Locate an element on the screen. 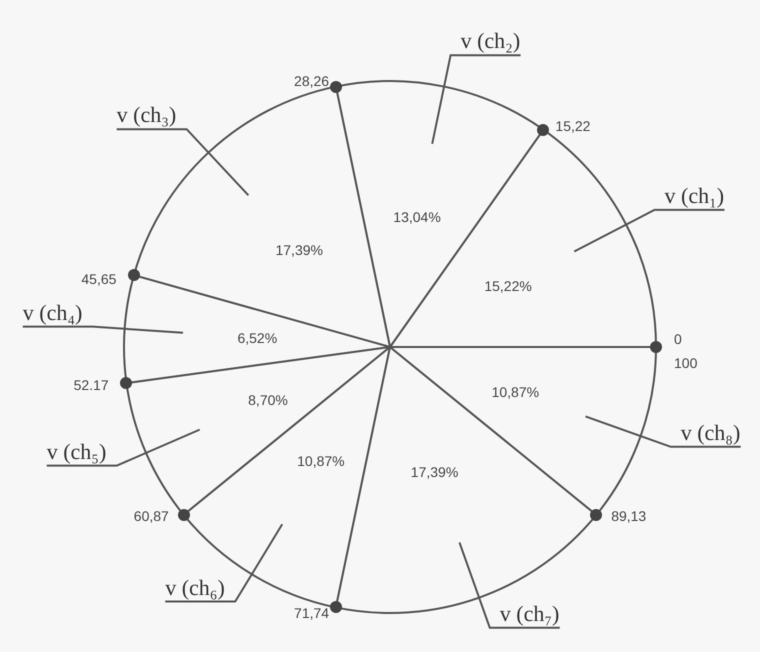 The height and width of the screenshot is (652, 760). text: 0 is located at coordinates (678, 339).